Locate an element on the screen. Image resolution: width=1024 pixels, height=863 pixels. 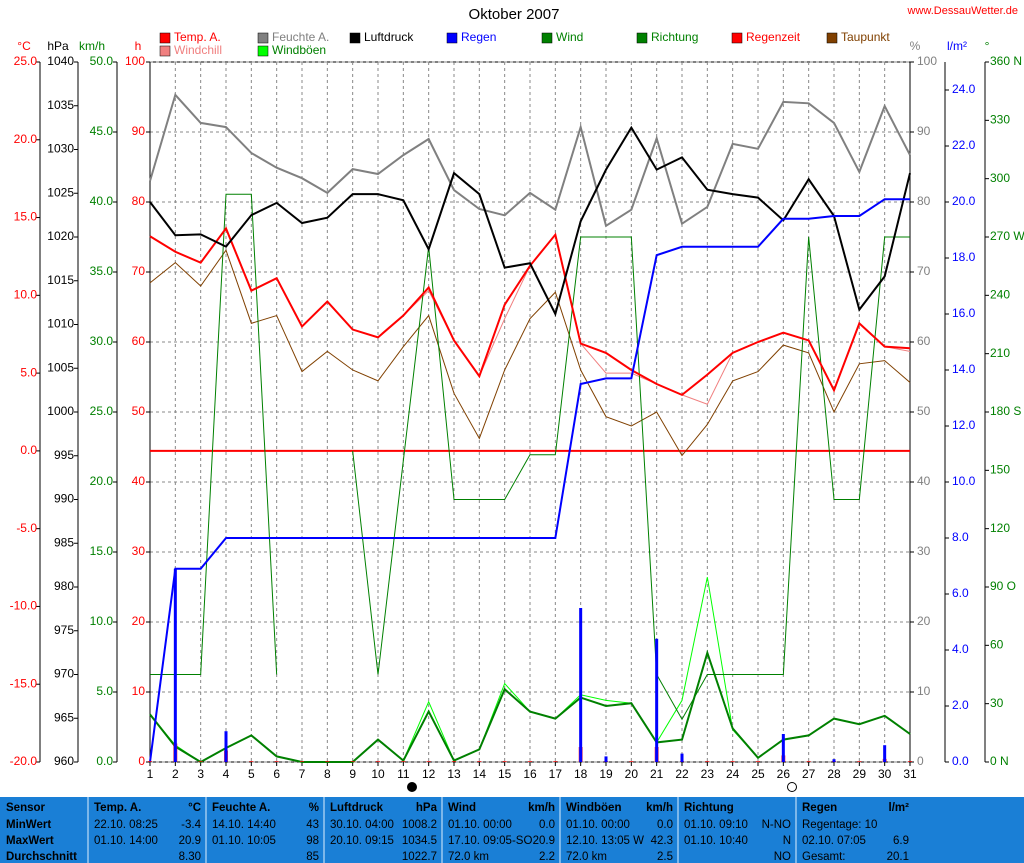
y-tick-label: 50.0 is located at coordinates (102, 61).